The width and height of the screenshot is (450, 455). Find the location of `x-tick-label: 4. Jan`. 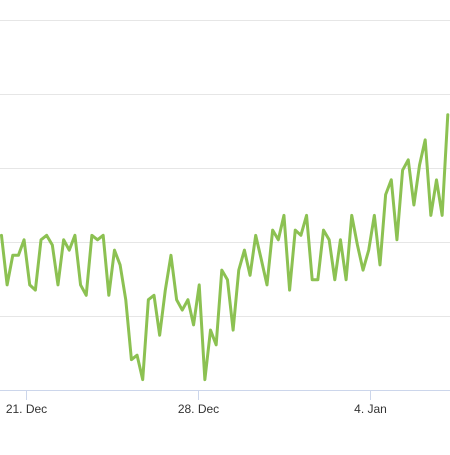

x-tick-label: 4. Jan is located at coordinates (370, 409).